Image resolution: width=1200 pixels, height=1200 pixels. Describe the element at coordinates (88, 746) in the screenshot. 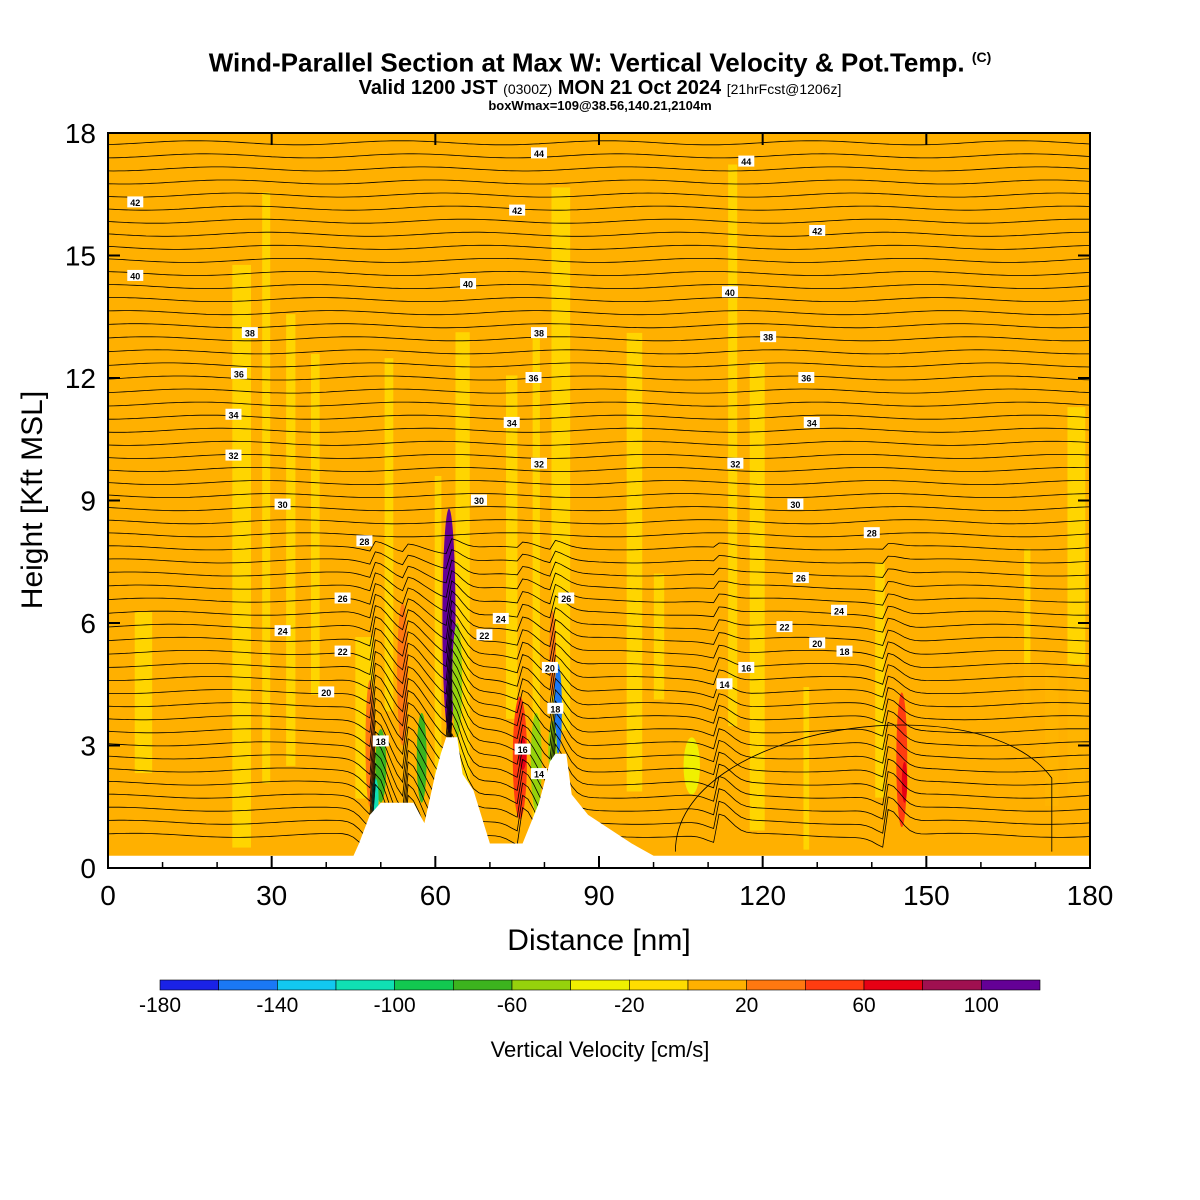

I see `y-tick-label: 3` at that location.